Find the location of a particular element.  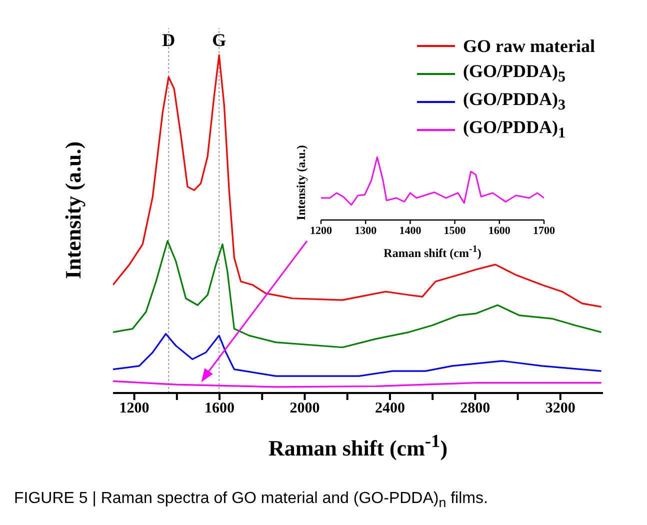

legend-label: (GO/PDDA)$_{5}$ is located at coordinates (514, 74).